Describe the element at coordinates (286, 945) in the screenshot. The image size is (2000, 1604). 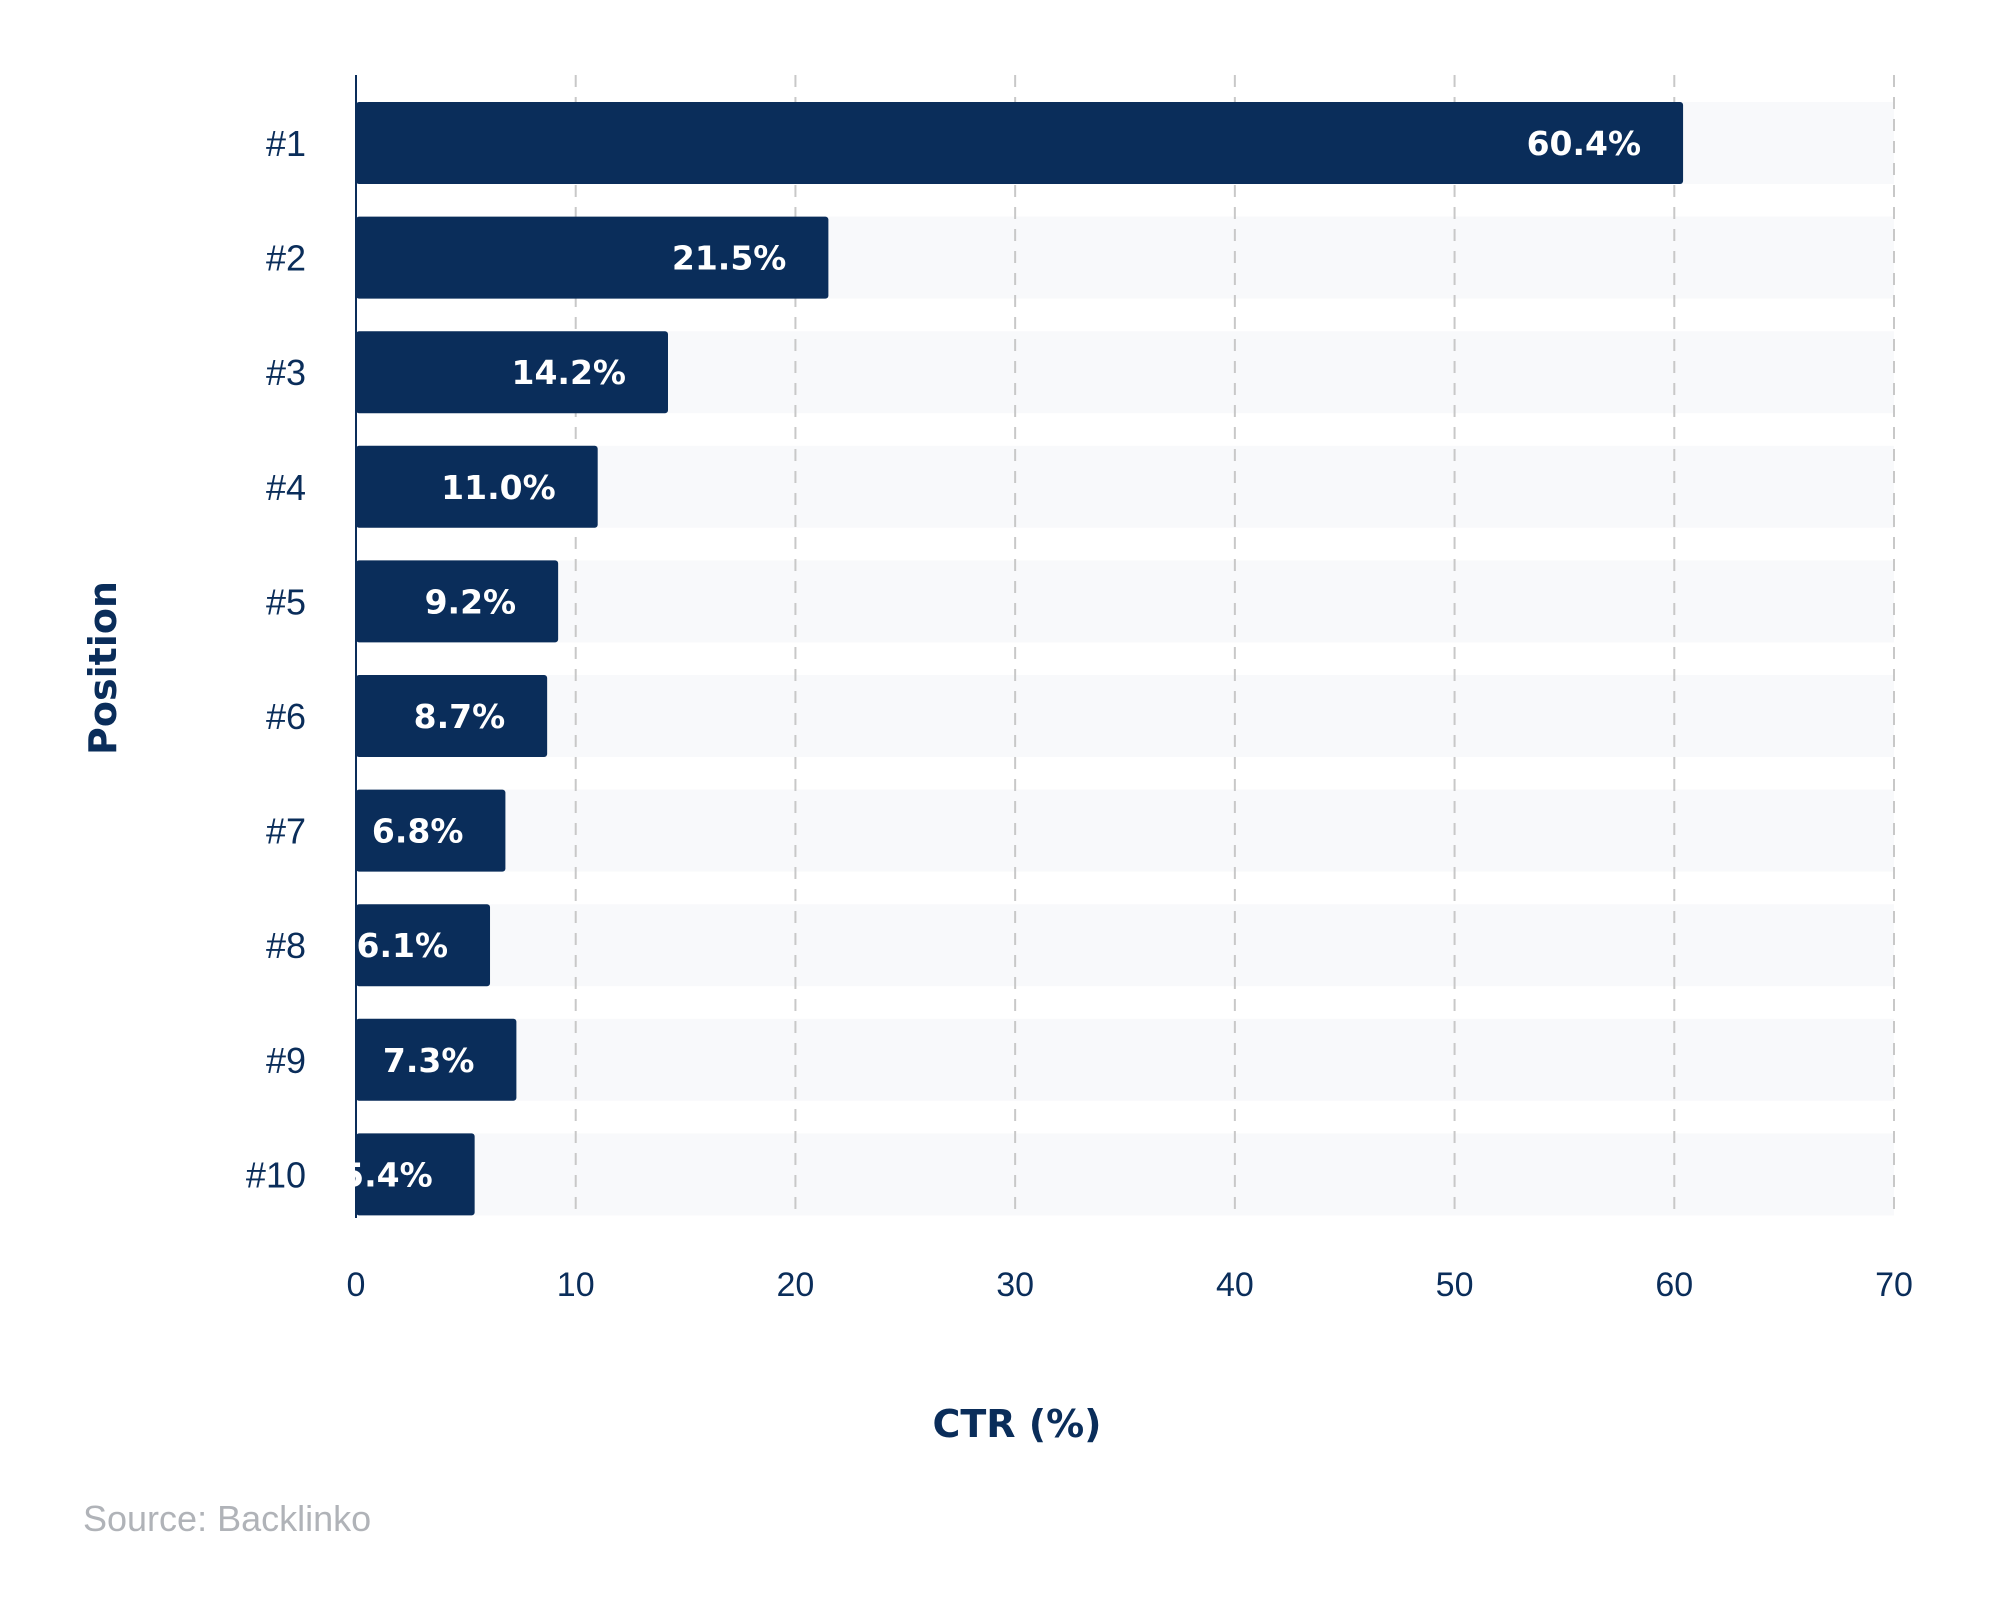
I see `category-label: #8` at that location.